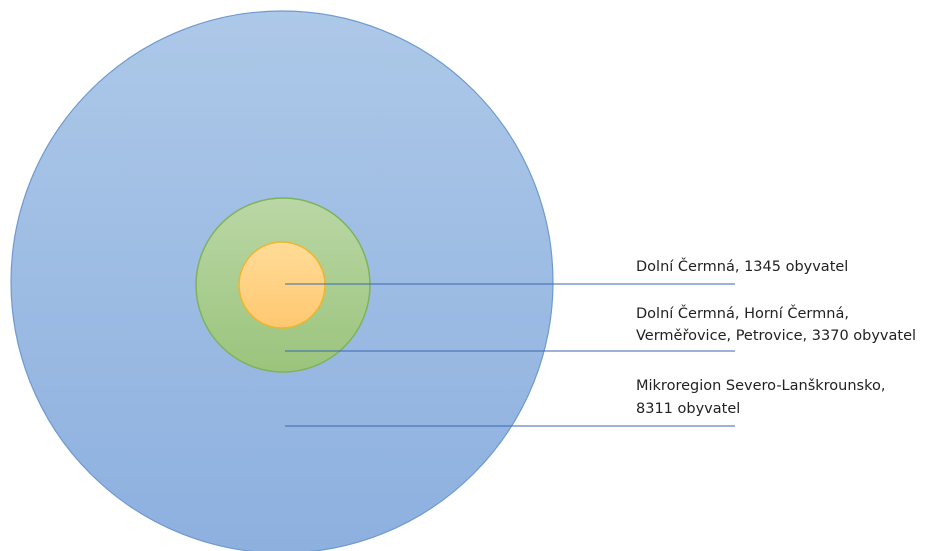 This screenshot has height=551, width=945. What do you see at coordinates (776, 336) in the screenshot?
I see `label: Verměřovice, Petrovice, 3370 obyvatel` at bounding box center [776, 336].